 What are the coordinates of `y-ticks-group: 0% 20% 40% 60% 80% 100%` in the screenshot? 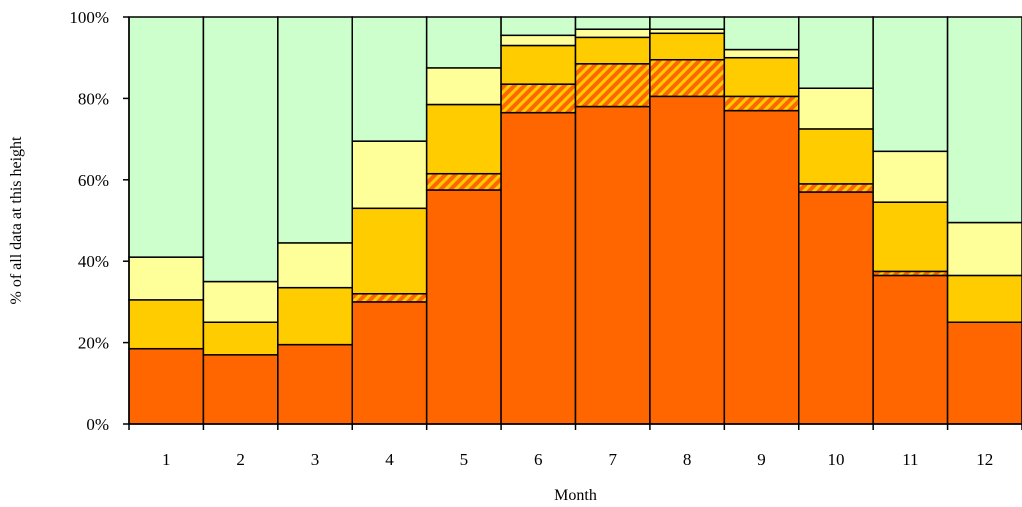 It's located at (99, 221).